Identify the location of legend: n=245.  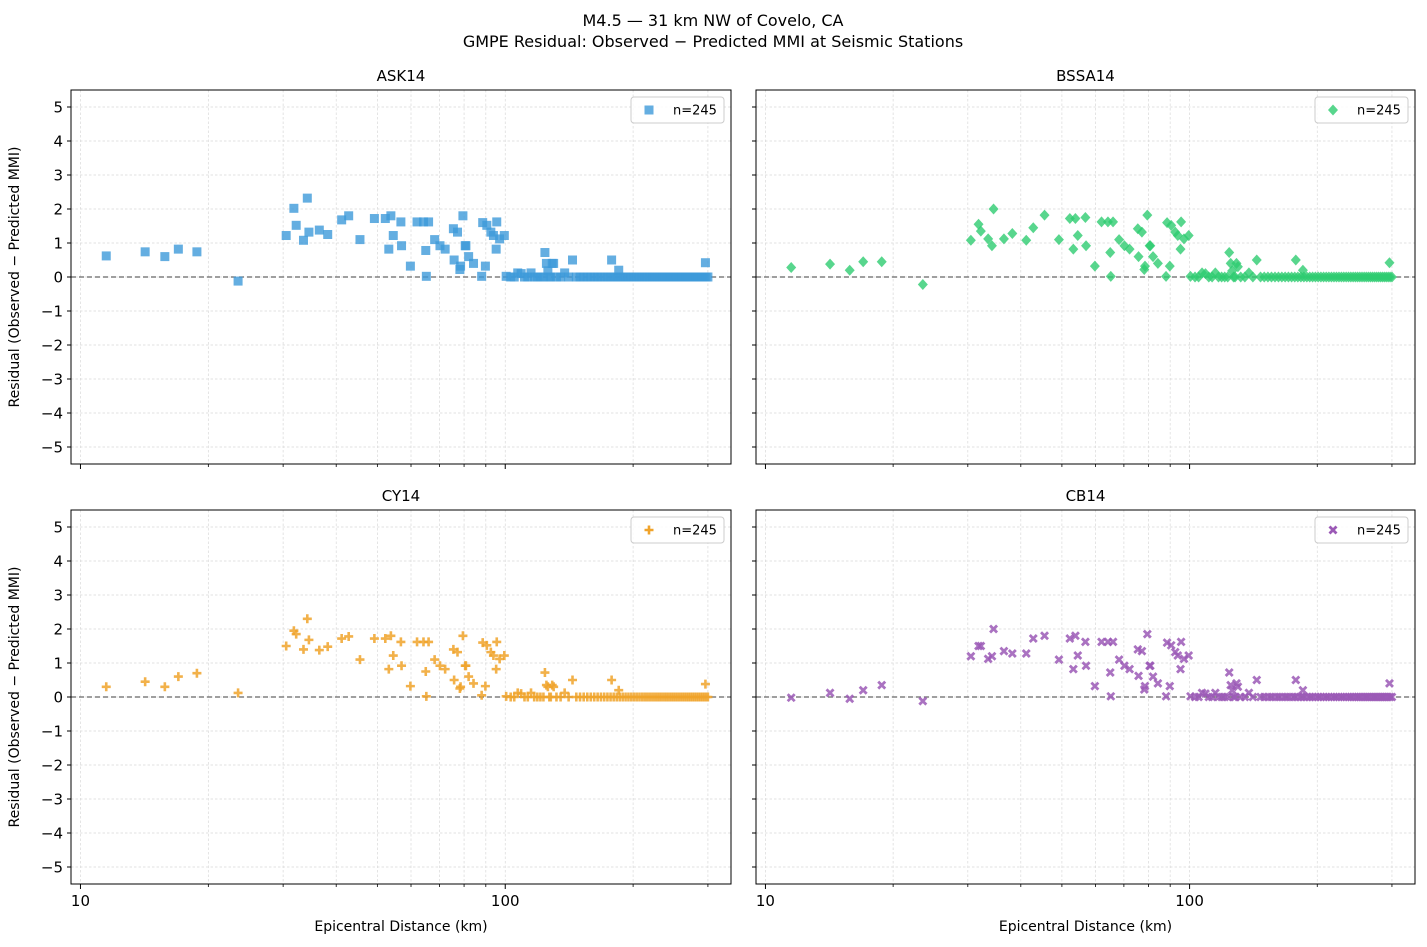
(677, 110).